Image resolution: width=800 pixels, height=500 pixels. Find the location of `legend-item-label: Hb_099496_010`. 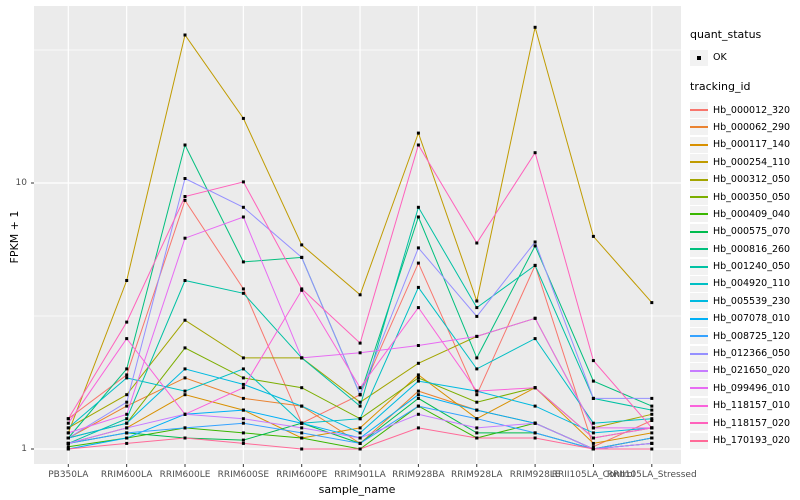

legend-item-label: Hb_099496_010 is located at coordinates (752, 388).